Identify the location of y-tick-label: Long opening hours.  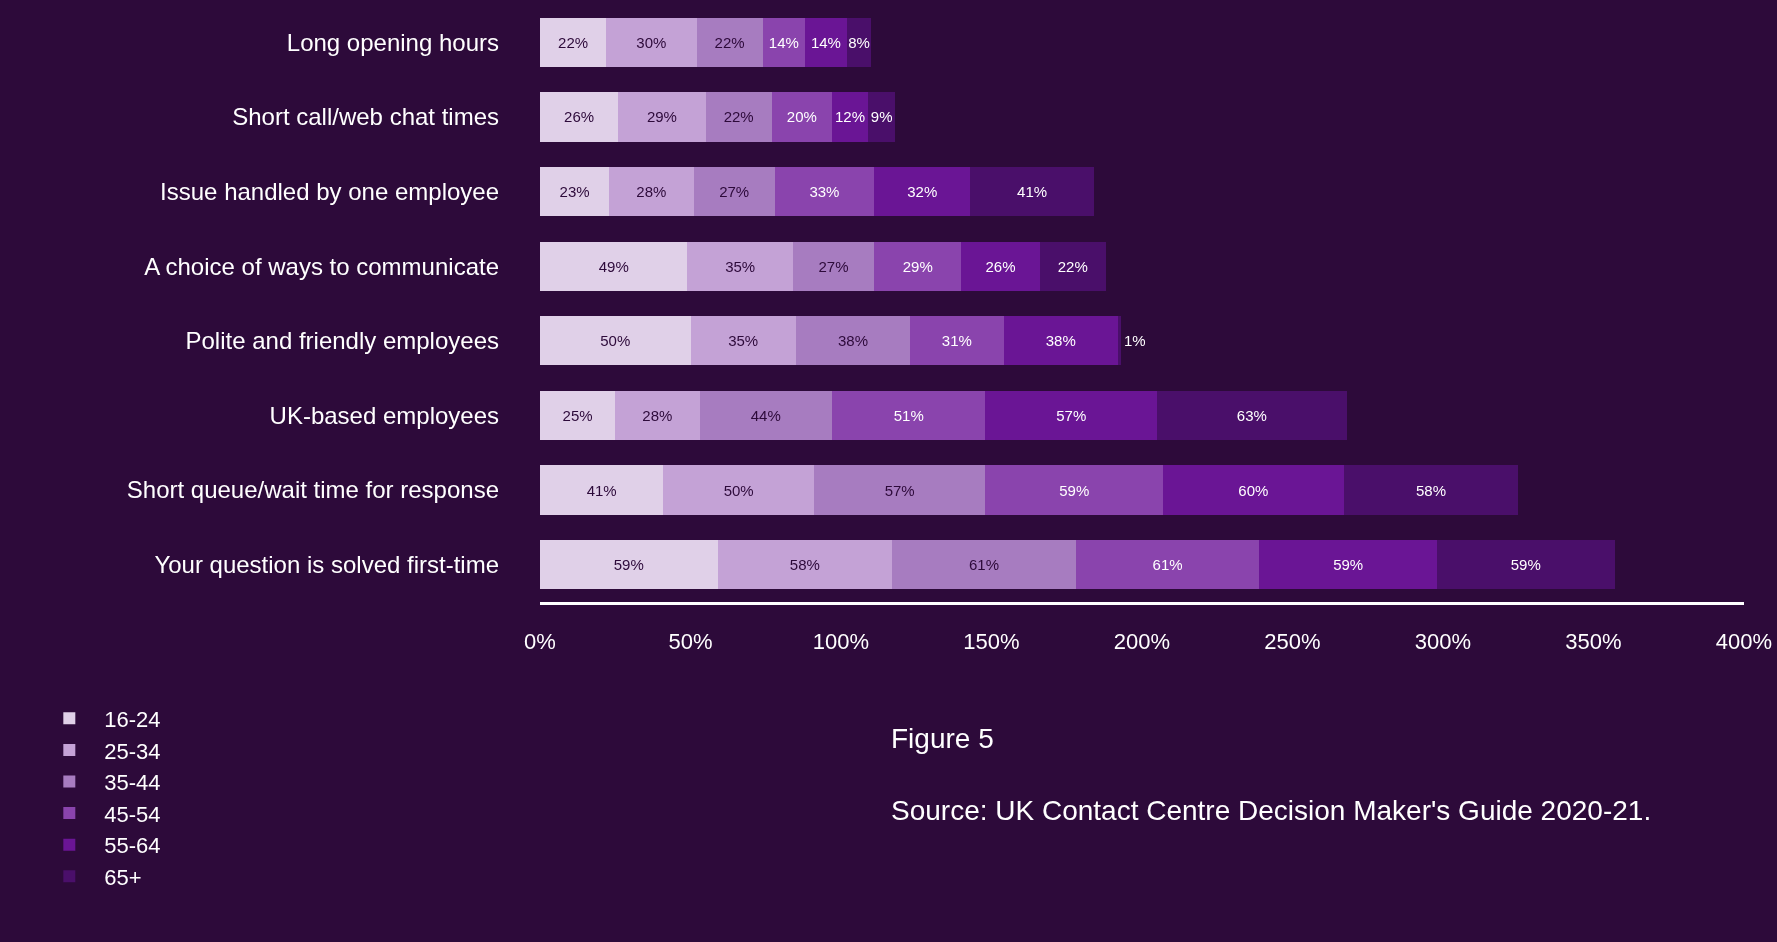
(392, 42).